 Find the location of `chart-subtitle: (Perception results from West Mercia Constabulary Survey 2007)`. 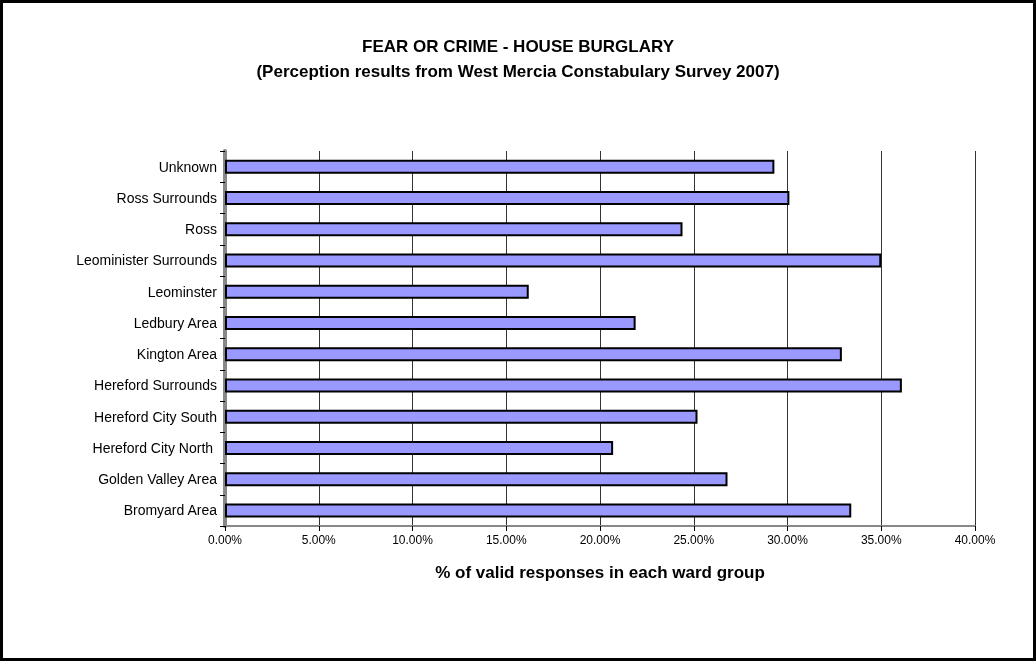

chart-subtitle: (Perception results from West Mercia Constabulary Survey 2007) is located at coordinates (518, 71).